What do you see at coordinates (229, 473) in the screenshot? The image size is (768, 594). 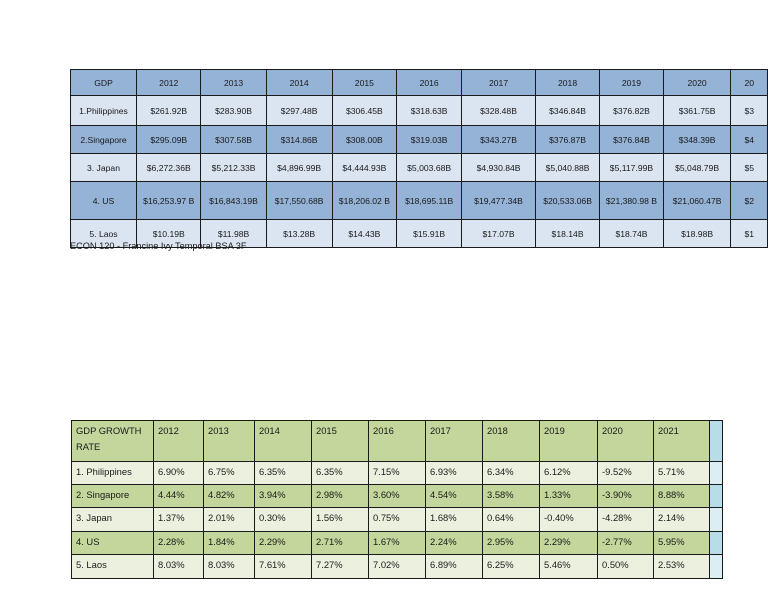 I see `growth-value-cell: 6.75%` at bounding box center [229, 473].